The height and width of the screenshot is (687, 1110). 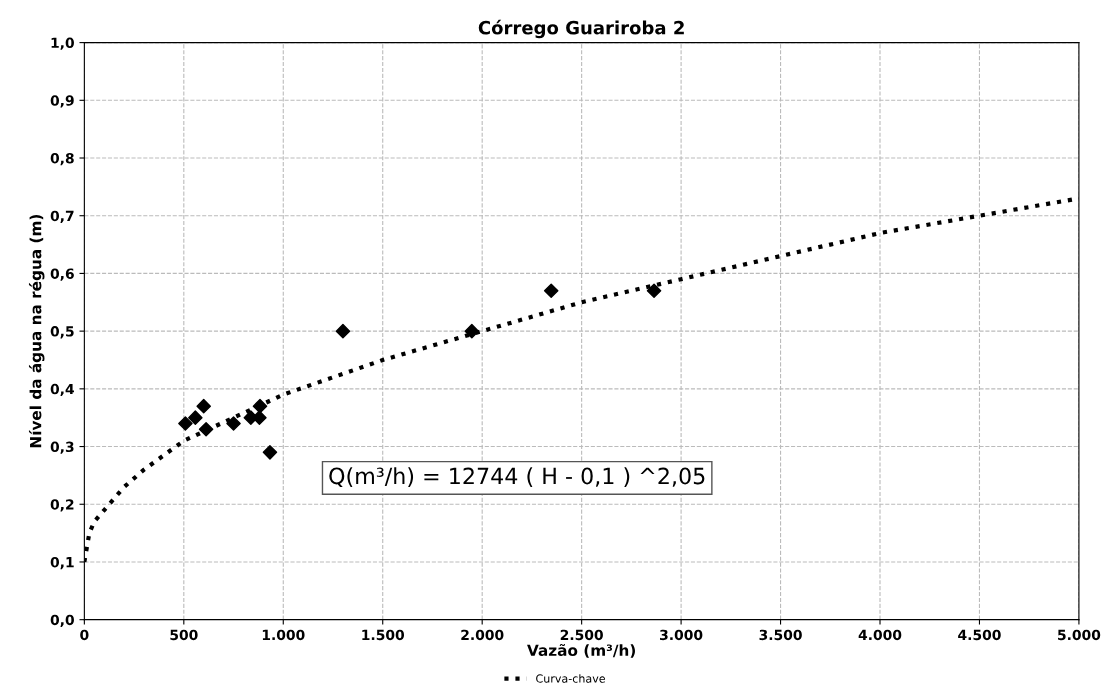 I want to click on y-tick-label: 0,0, so click(x=62, y=620).